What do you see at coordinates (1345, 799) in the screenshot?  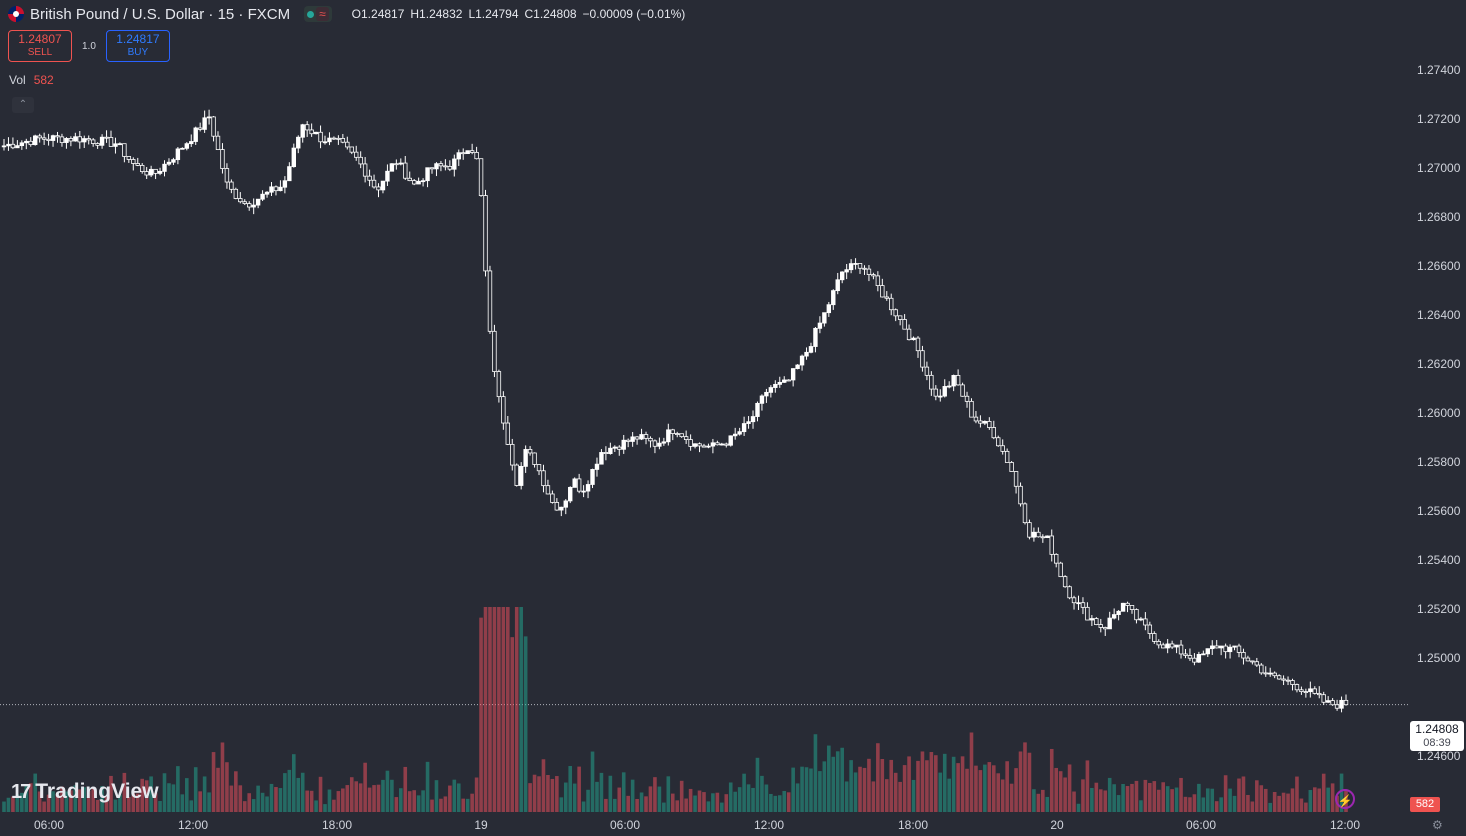 I see `lightning-icon: ⚡` at bounding box center [1345, 799].